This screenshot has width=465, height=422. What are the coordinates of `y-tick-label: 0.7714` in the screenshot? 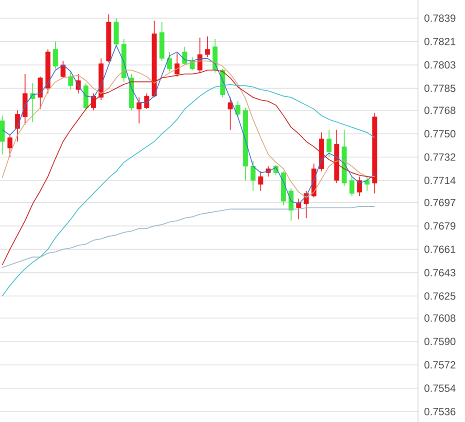 It's located at (440, 180).